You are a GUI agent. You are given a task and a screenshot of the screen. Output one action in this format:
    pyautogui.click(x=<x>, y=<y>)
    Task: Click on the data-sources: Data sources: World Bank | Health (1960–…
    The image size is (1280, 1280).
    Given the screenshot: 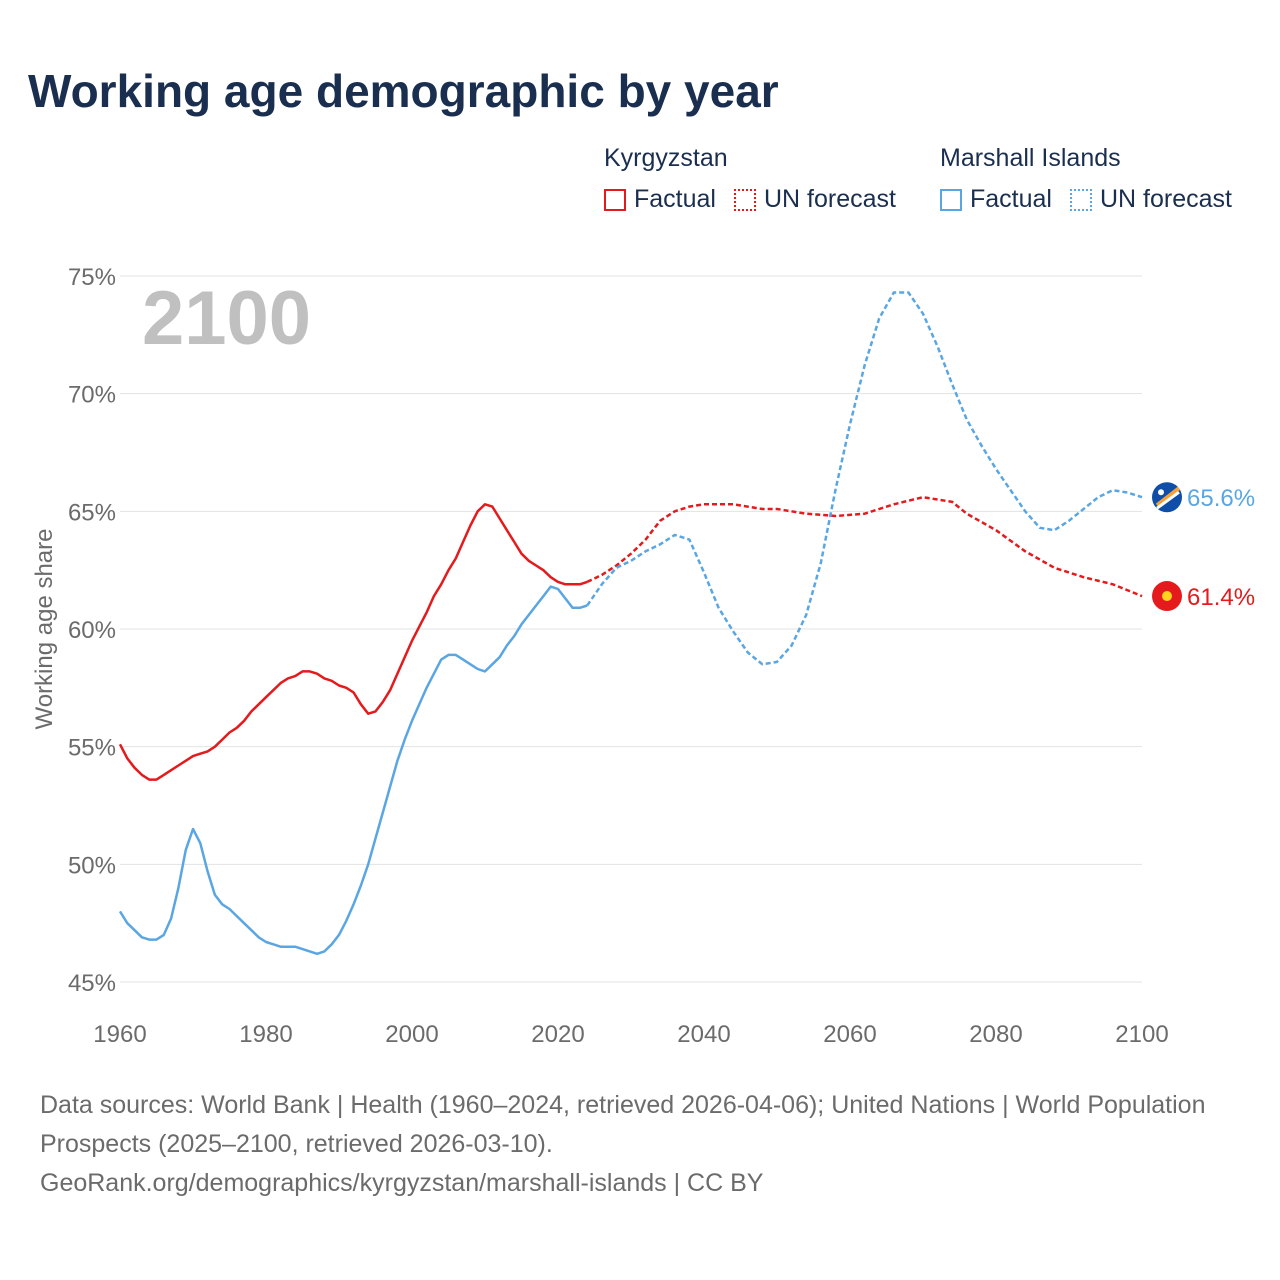 What is the action you would take?
    pyautogui.click(x=623, y=1124)
    